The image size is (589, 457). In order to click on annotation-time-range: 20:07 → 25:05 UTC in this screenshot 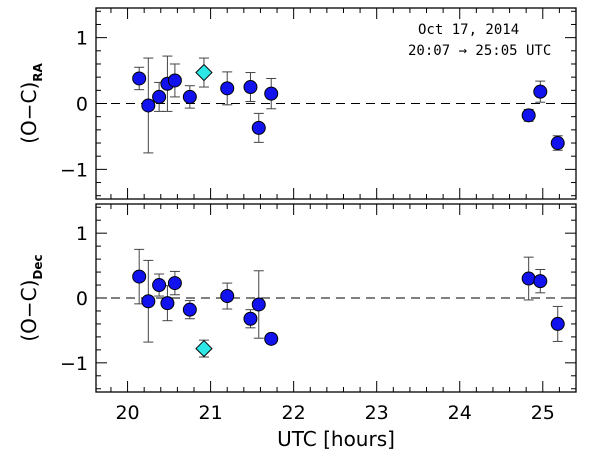, I will do `click(479, 51)`.